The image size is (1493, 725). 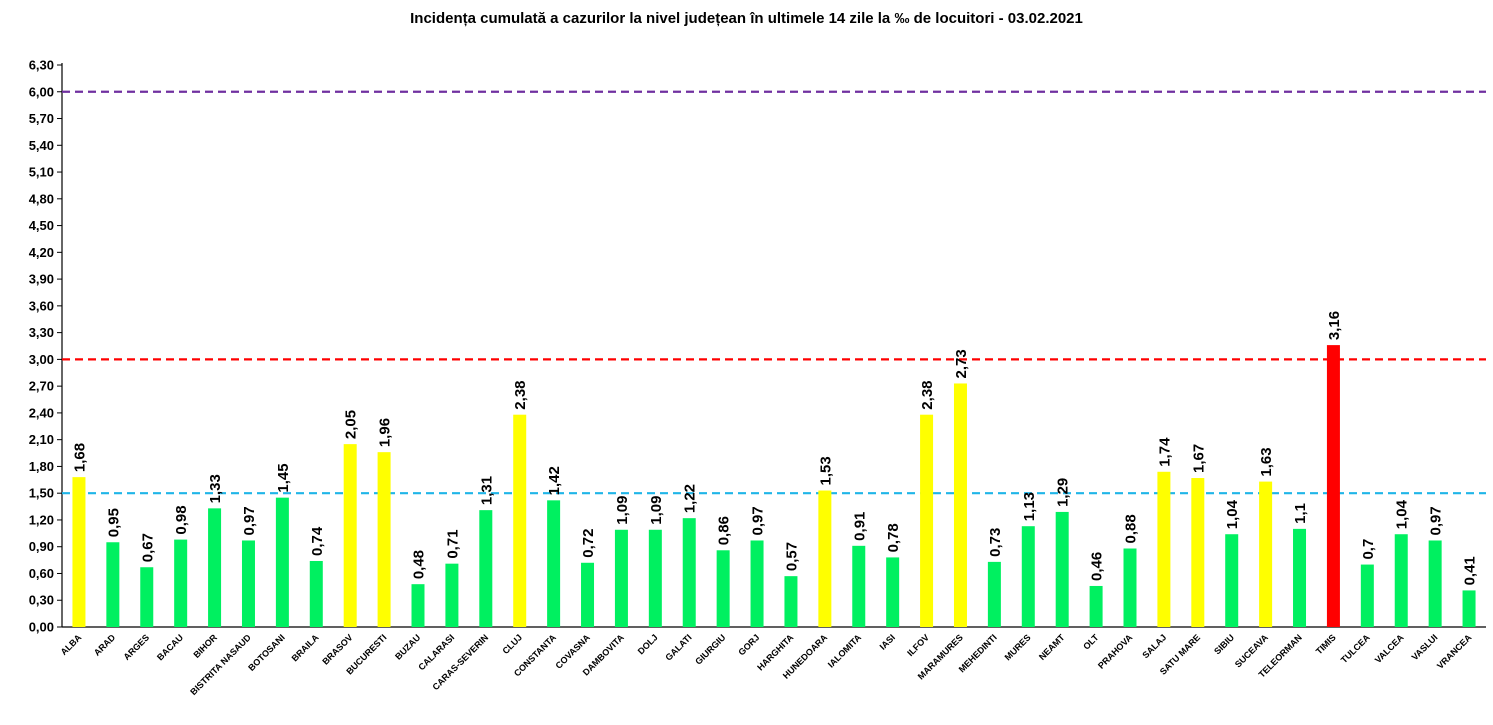 What do you see at coordinates (41, 118) in the screenshot?
I see `y-tick-label: 5,70` at bounding box center [41, 118].